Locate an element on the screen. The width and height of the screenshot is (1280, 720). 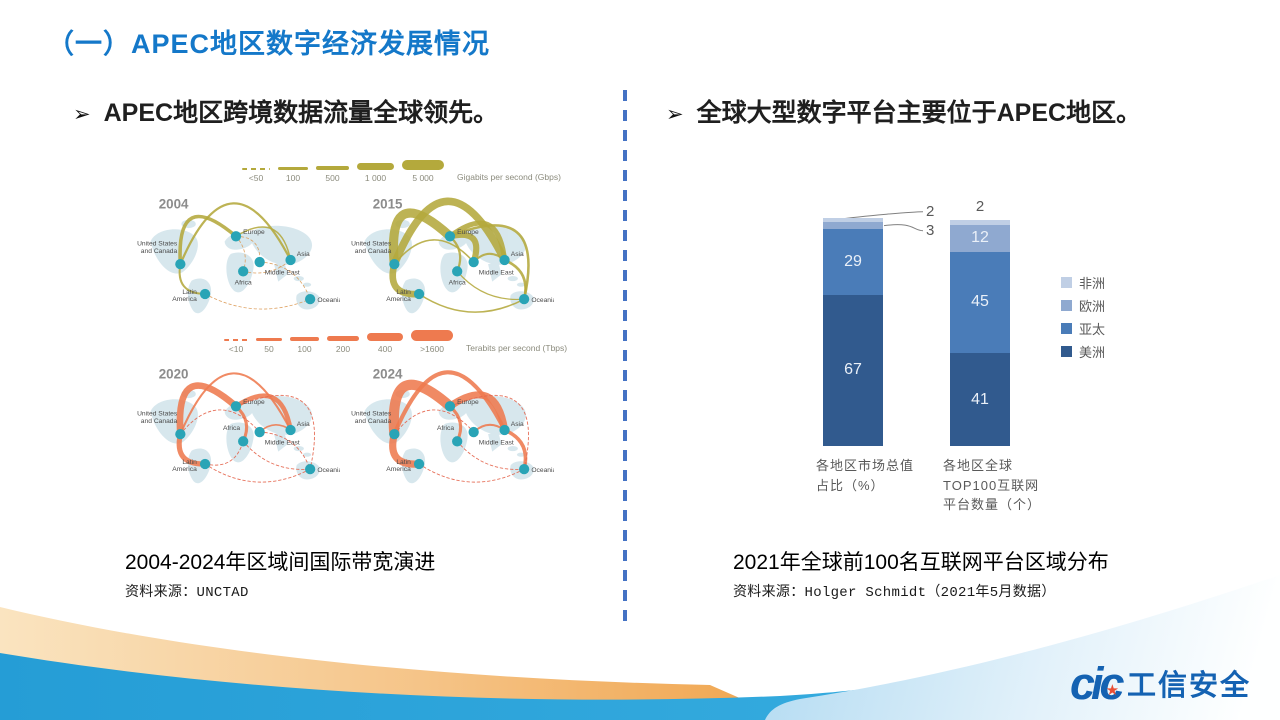
year-label: 2015 is located at coordinates (388, 204).